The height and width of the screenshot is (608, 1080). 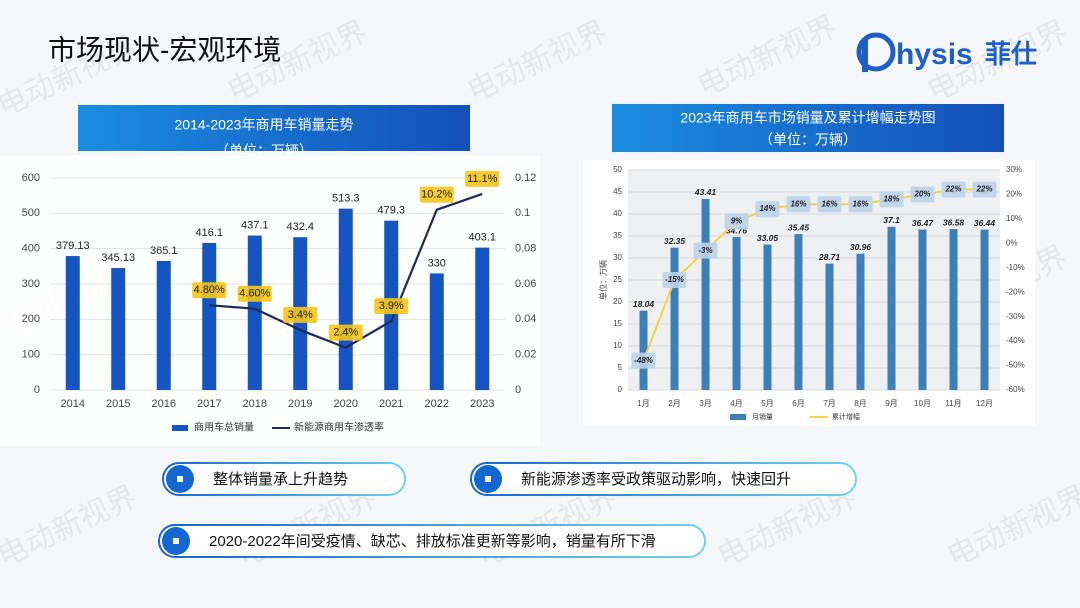 What do you see at coordinates (164, 404) in the screenshot?
I see `x-tick-label: 2016` at bounding box center [164, 404].